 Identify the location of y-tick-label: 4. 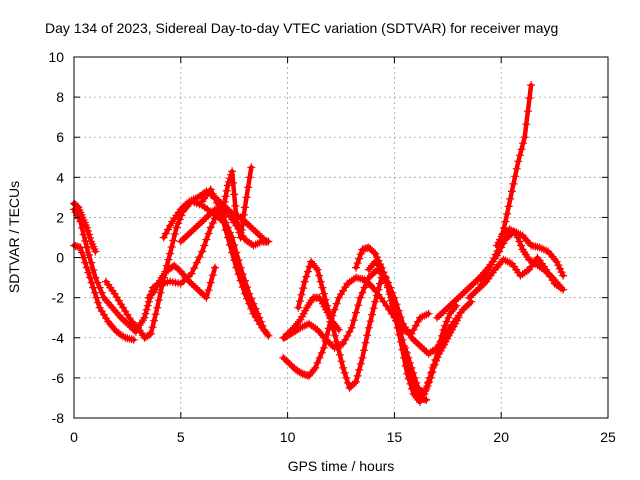
(60, 177).